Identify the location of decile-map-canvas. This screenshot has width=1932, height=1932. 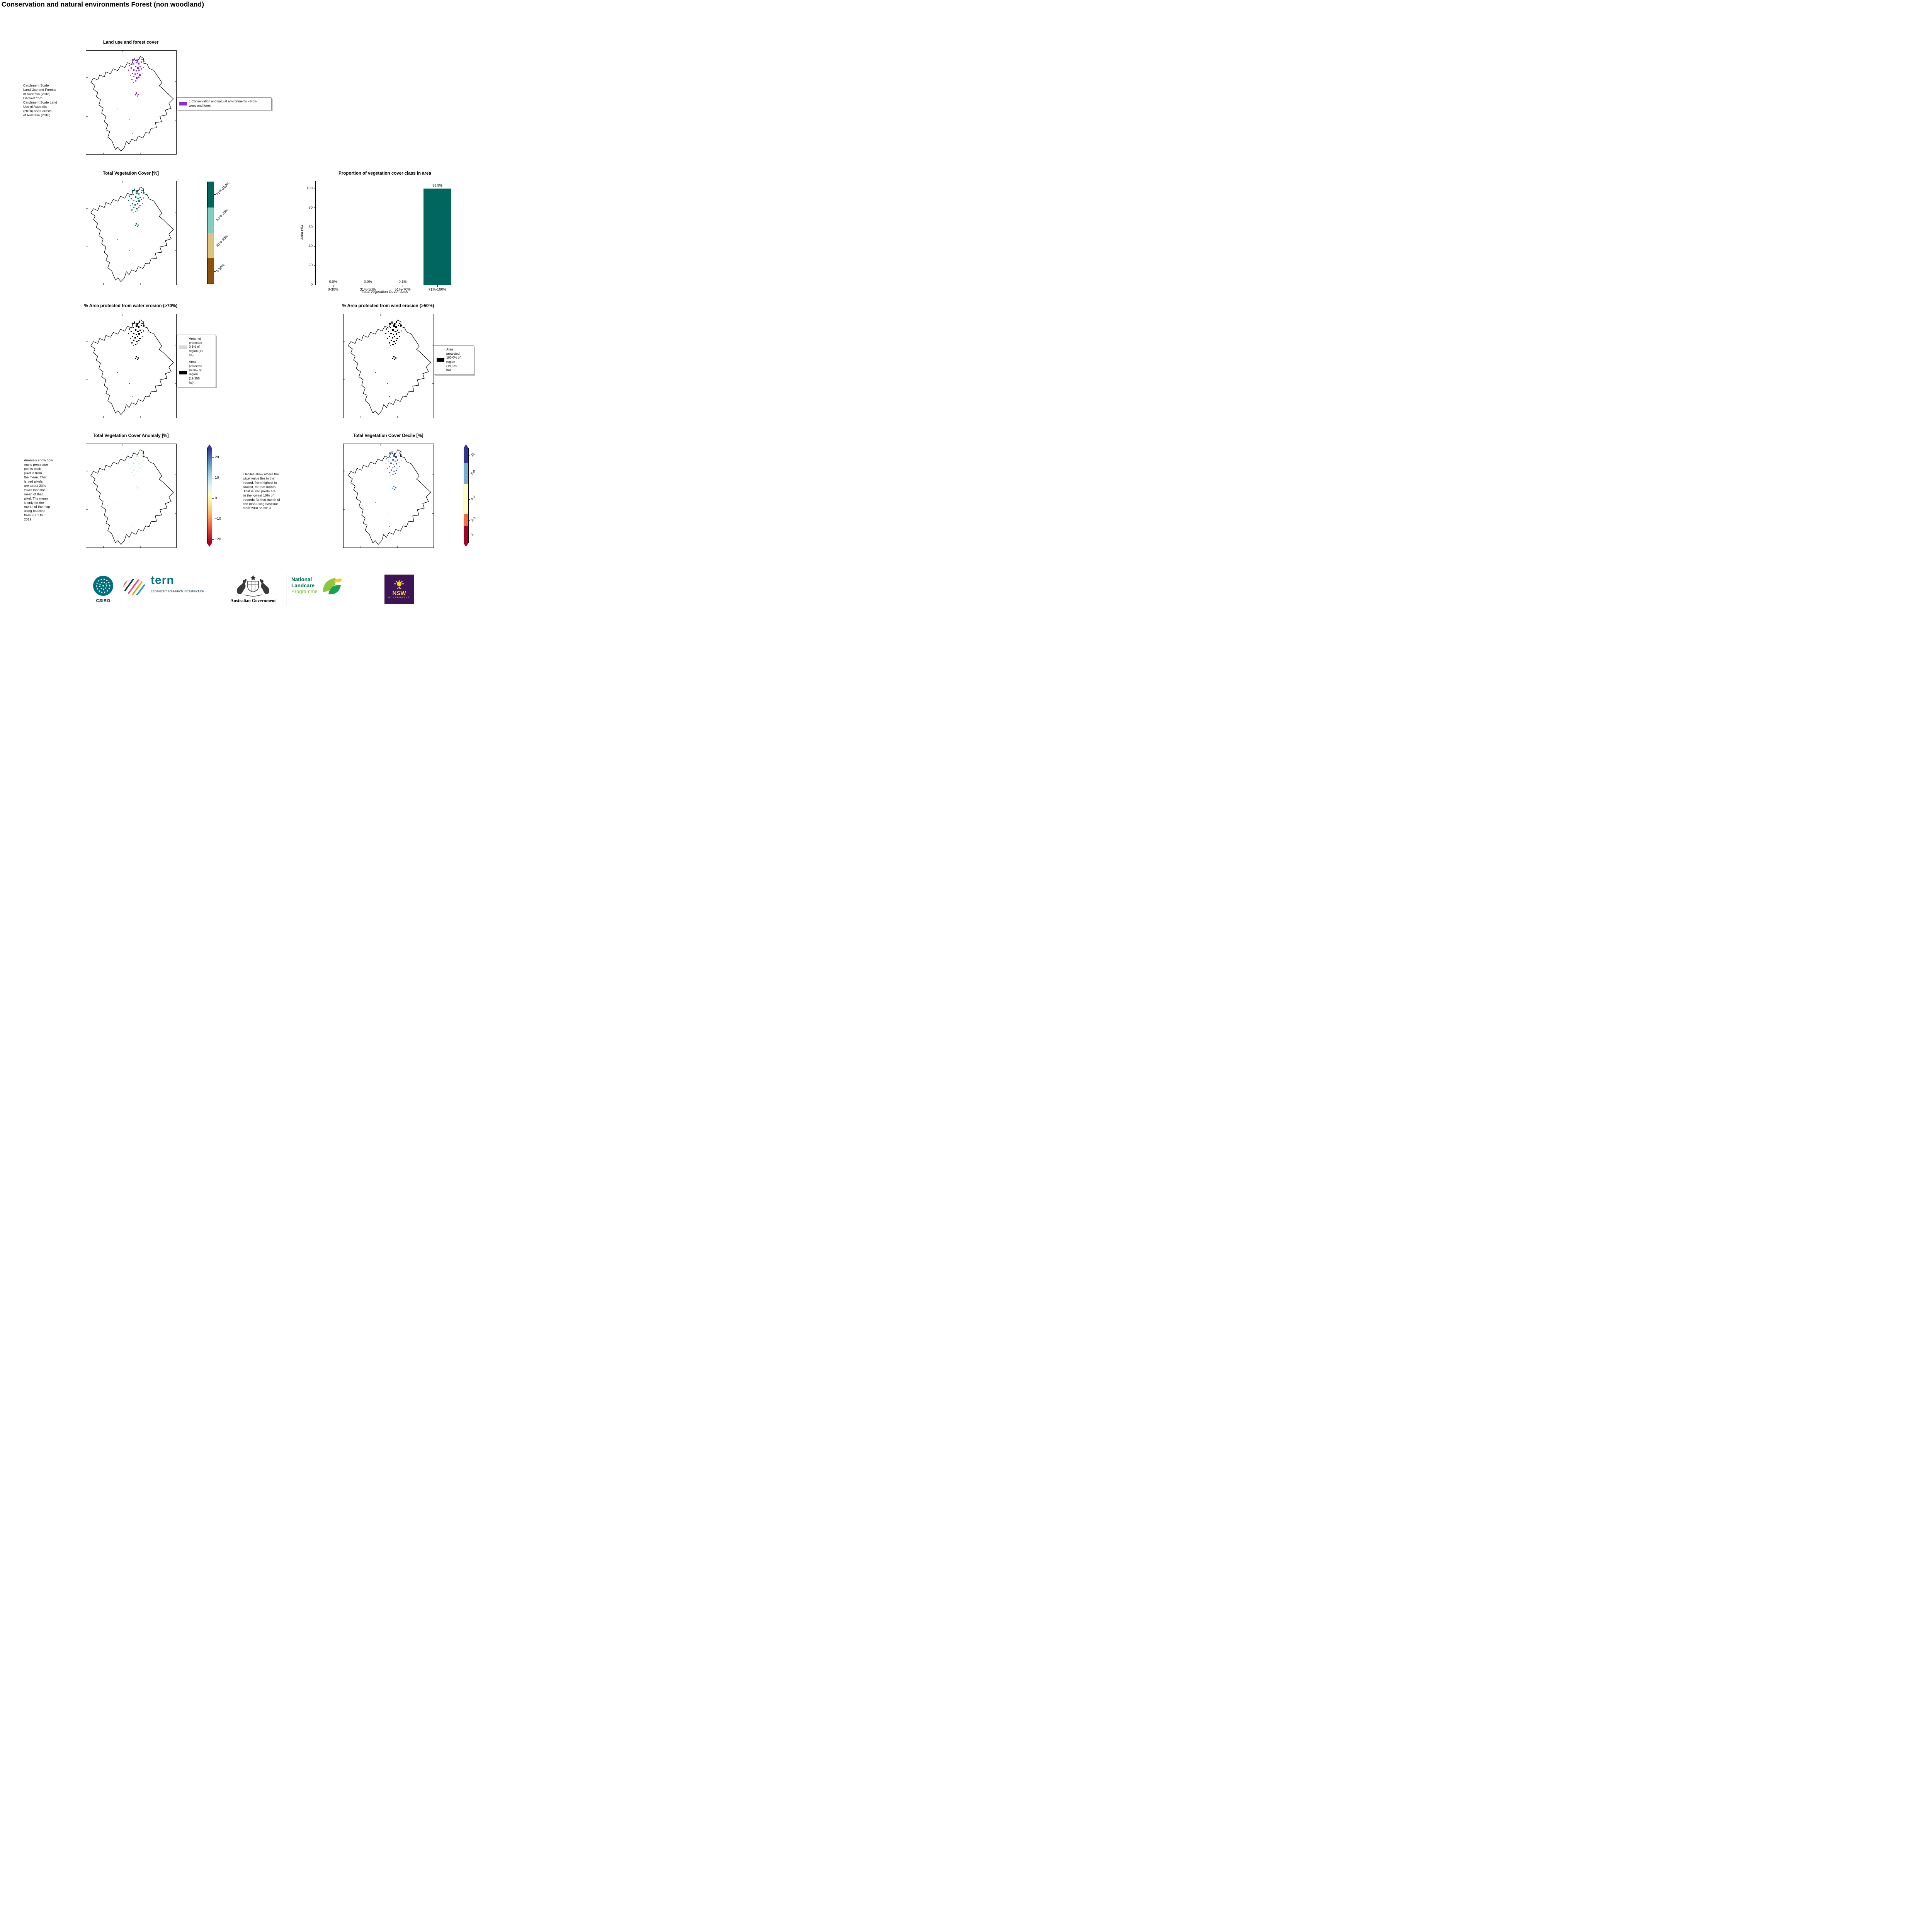
(389, 496).